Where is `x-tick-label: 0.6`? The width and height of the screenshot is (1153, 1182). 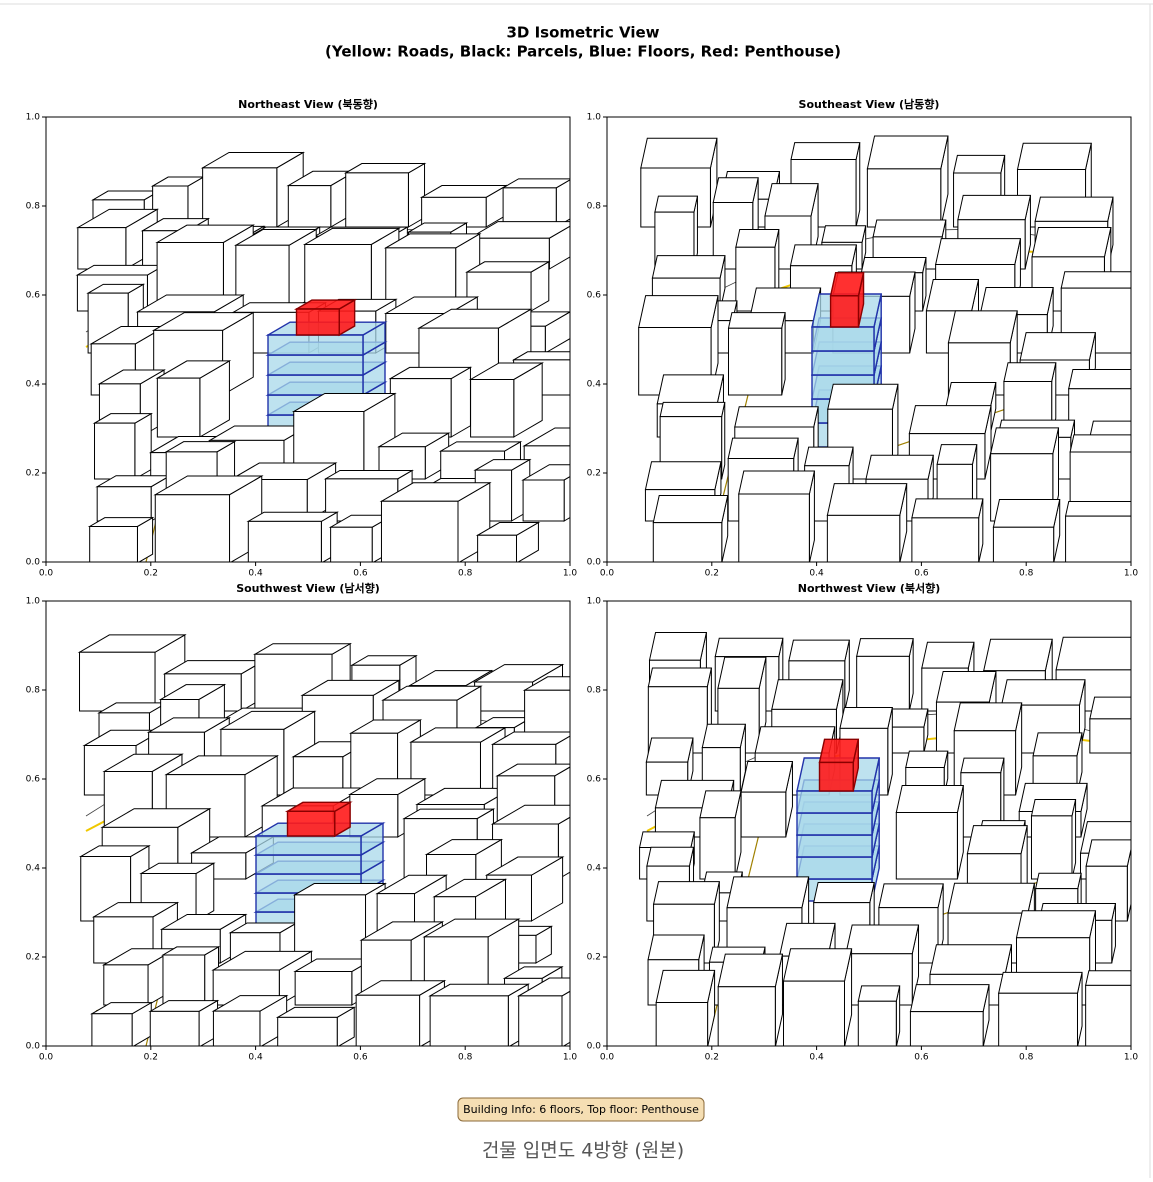
x-tick-label: 0.6 is located at coordinates (360, 1058).